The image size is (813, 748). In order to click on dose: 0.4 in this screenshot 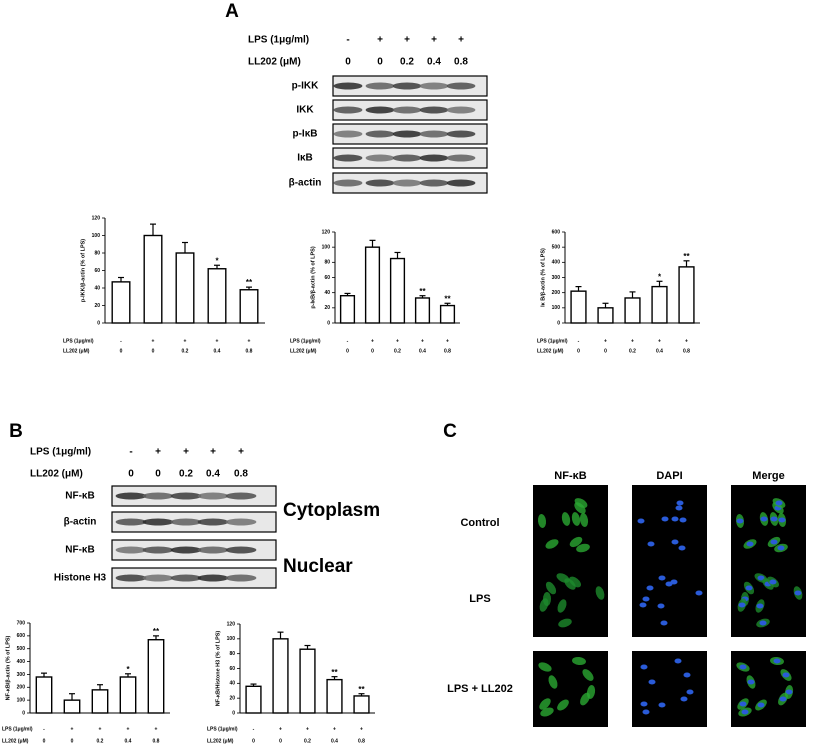, I will do `click(434, 62)`.